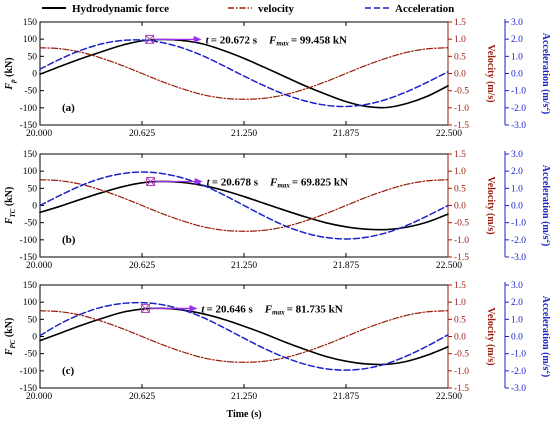 Image resolution: width=550 pixels, height=425 pixels. I want to click on legend-label-force: Hydrodynamic force, so click(120, 9).